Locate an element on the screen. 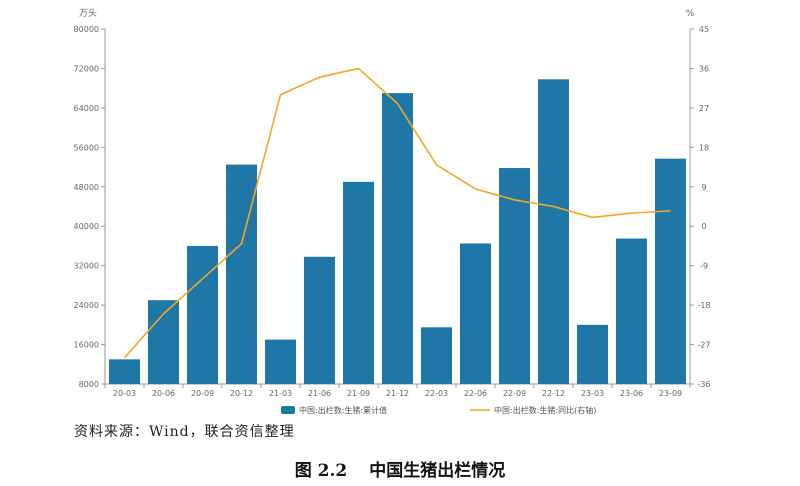 Image resolution: width=800 pixels, height=486 pixels. x-tick-label: 22-09 is located at coordinates (514, 393).